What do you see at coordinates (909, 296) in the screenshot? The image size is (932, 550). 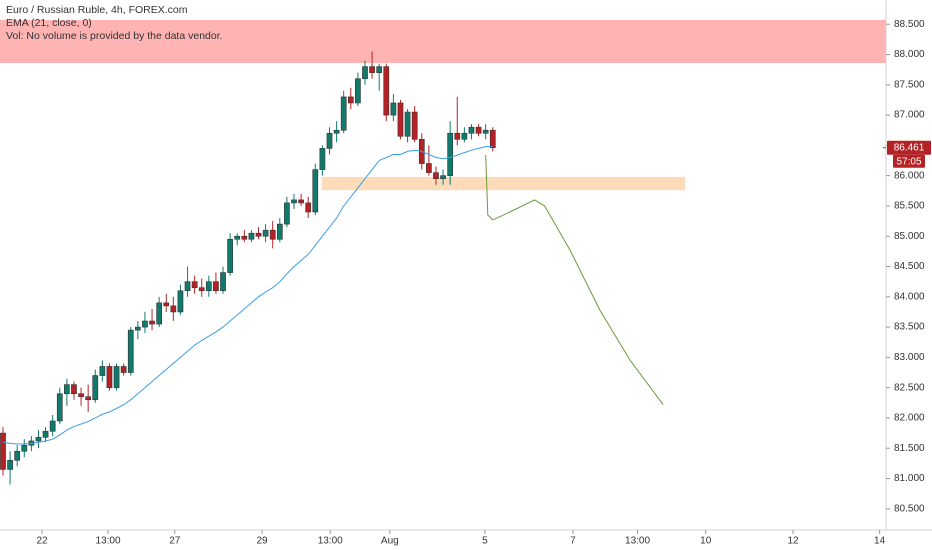 I see `y-tick-label: 84.000` at bounding box center [909, 296].